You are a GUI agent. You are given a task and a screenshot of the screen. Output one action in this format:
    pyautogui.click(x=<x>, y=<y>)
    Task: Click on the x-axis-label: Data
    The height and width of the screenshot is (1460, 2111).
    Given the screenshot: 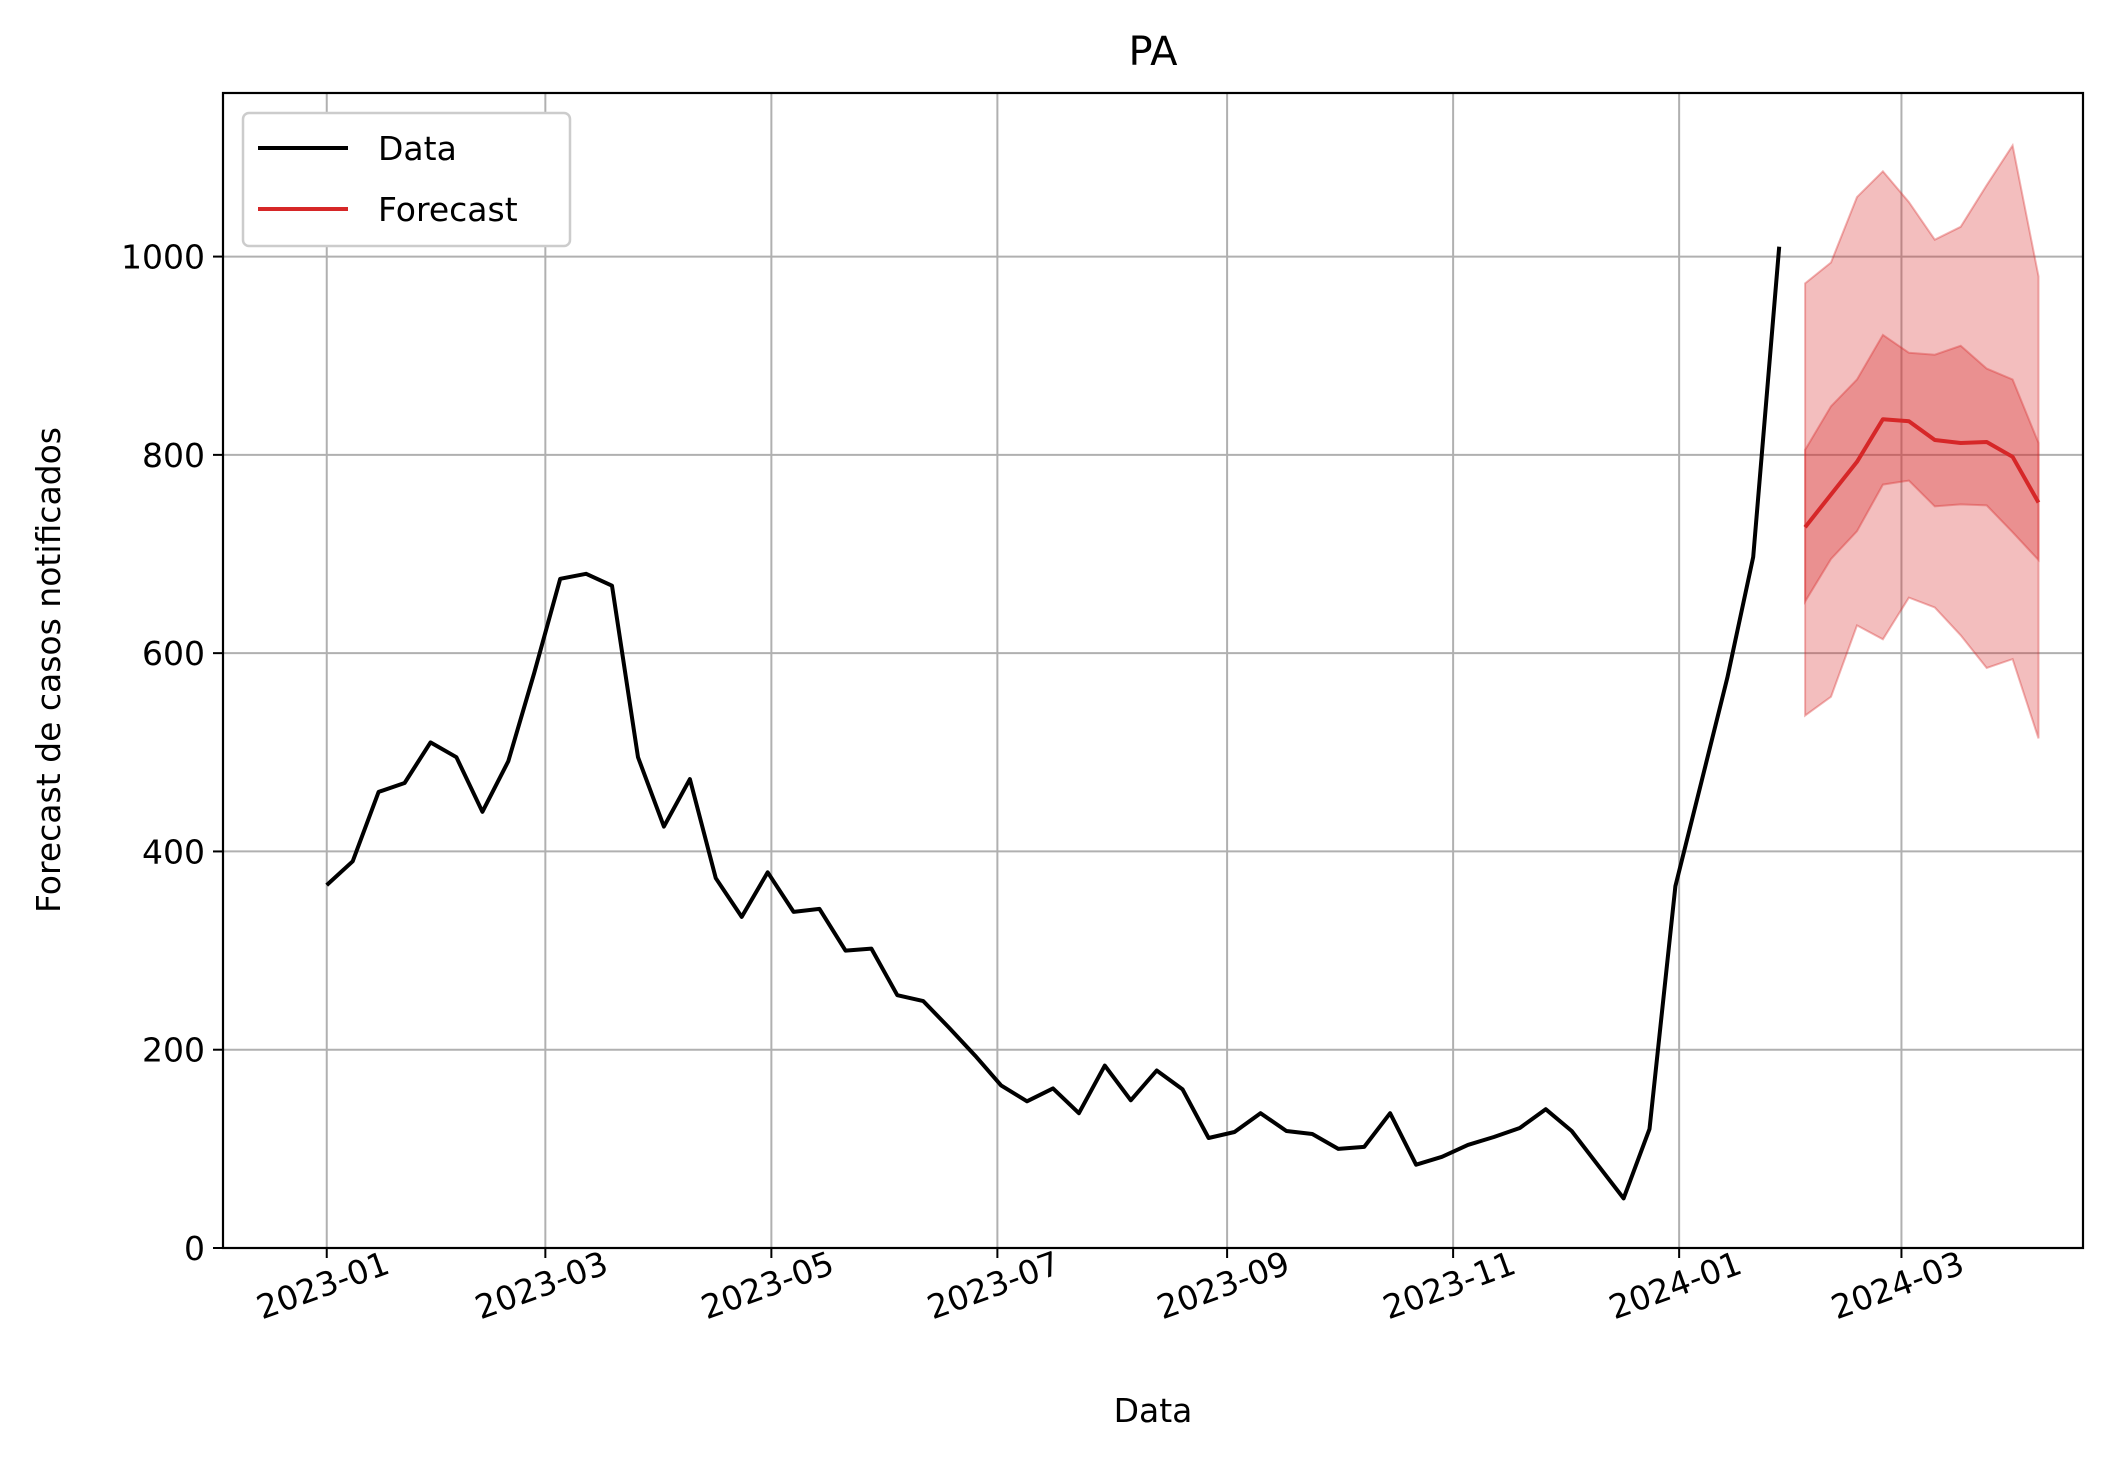 What is the action you would take?
    pyautogui.click(x=1153, y=1410)
    